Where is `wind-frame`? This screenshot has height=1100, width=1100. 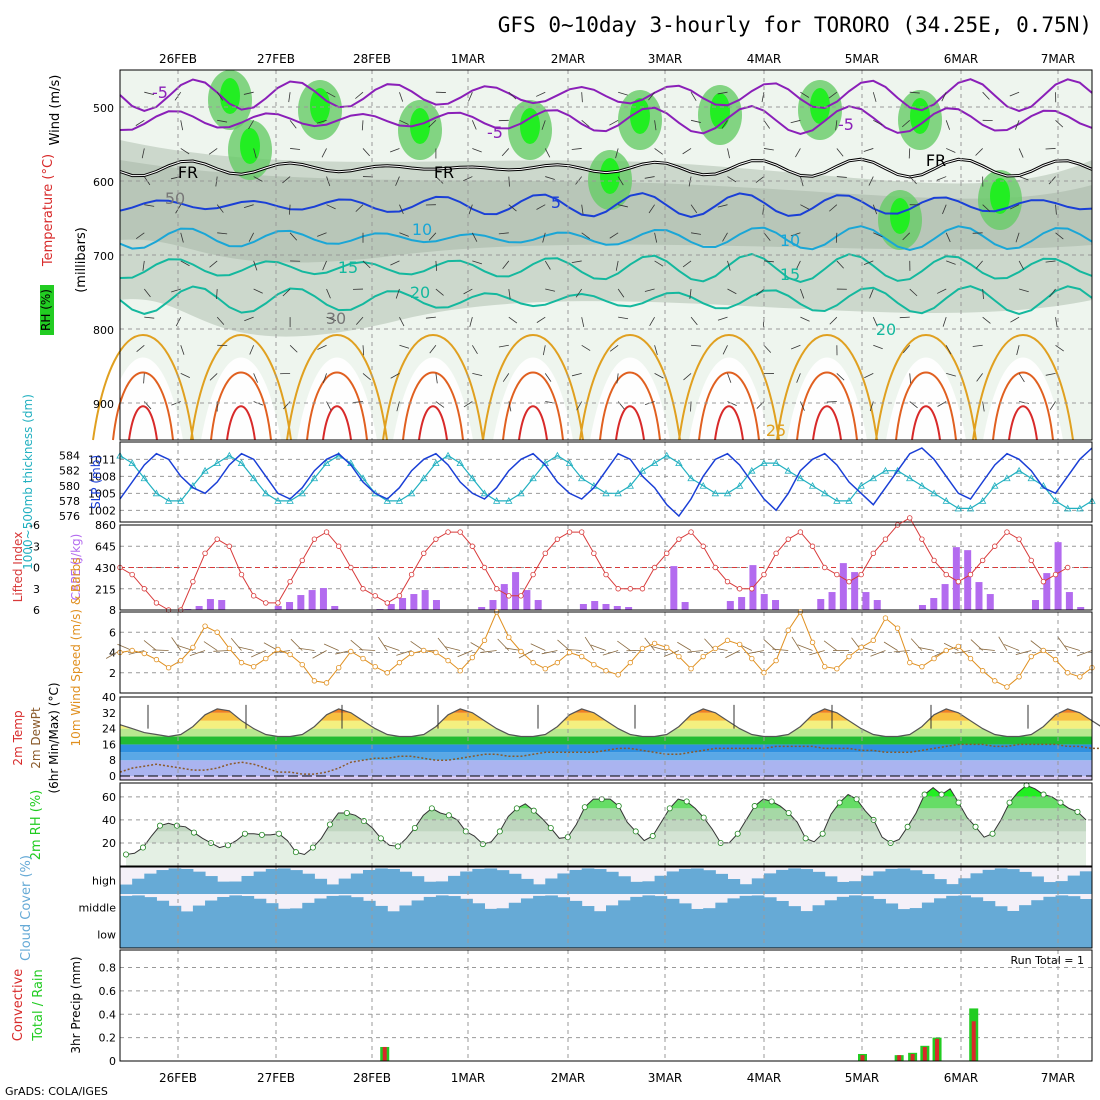 wind-frame is located at coordinates (606, 652).